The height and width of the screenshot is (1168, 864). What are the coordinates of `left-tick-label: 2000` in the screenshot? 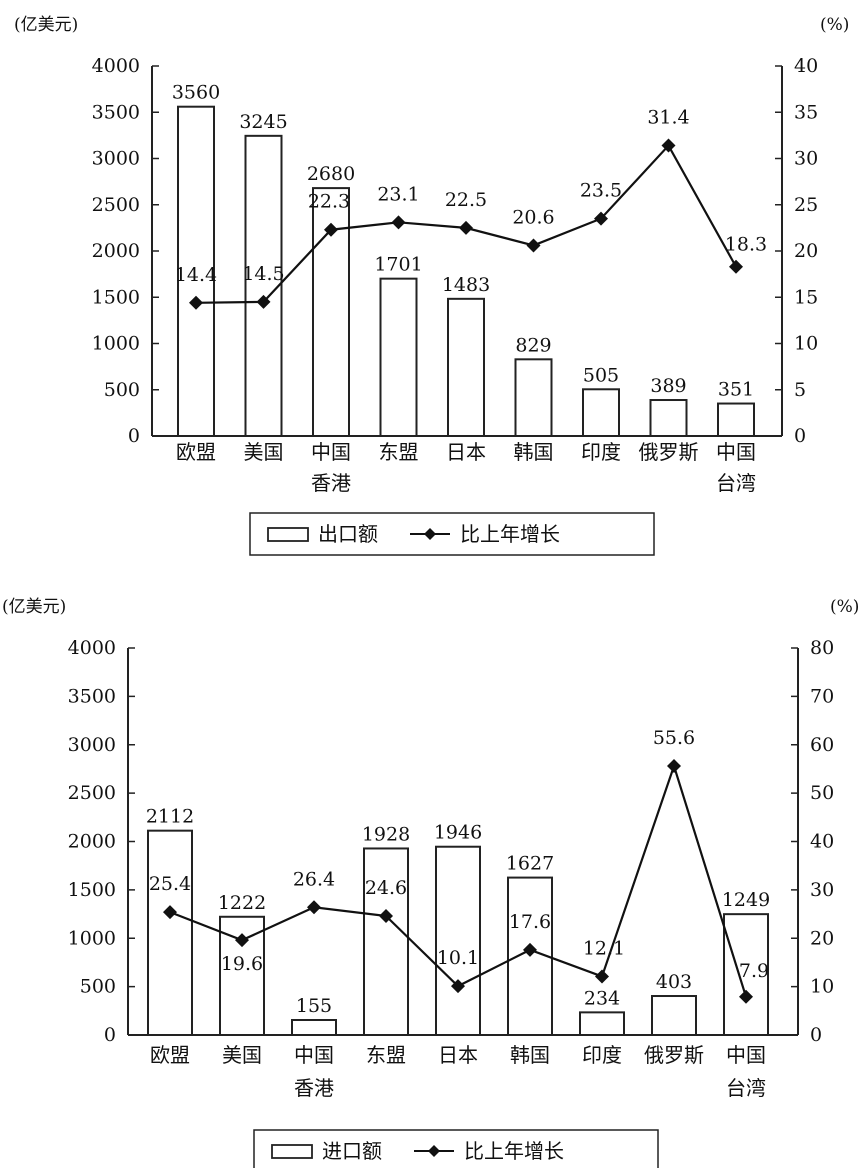 It's located at (116, 251).